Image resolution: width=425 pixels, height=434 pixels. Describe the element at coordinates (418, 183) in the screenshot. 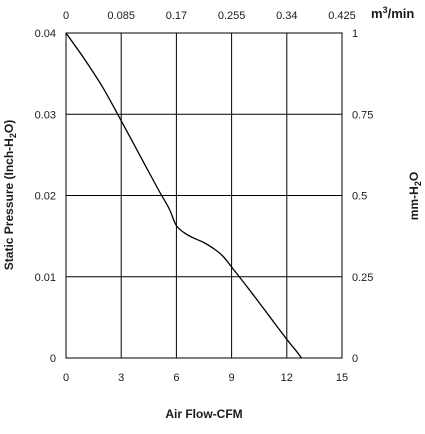

I see `secondary-y-axis-title-sub: 2` at that location.